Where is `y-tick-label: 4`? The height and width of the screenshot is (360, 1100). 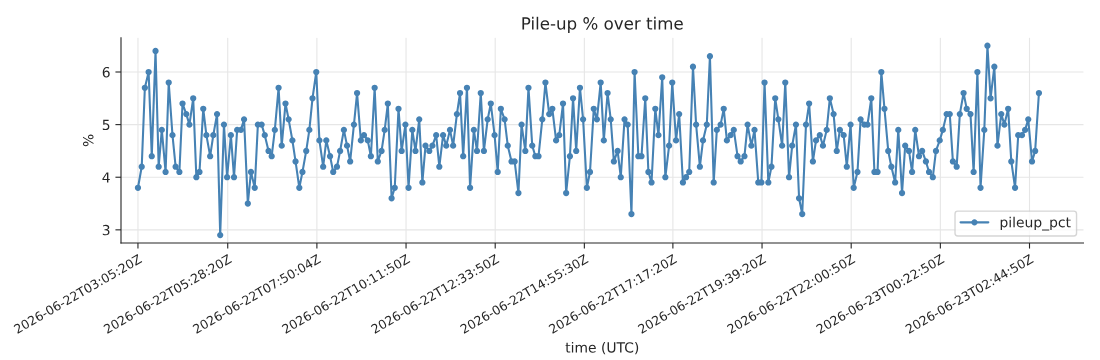 y-tick-label: 4 is located at coordinates (106, 177).